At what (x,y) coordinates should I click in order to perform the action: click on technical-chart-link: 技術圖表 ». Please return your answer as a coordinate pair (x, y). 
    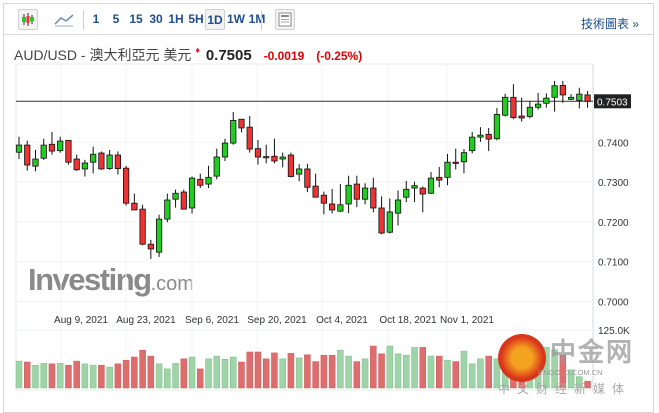
    Looking at the image, I should click on (609, 24).